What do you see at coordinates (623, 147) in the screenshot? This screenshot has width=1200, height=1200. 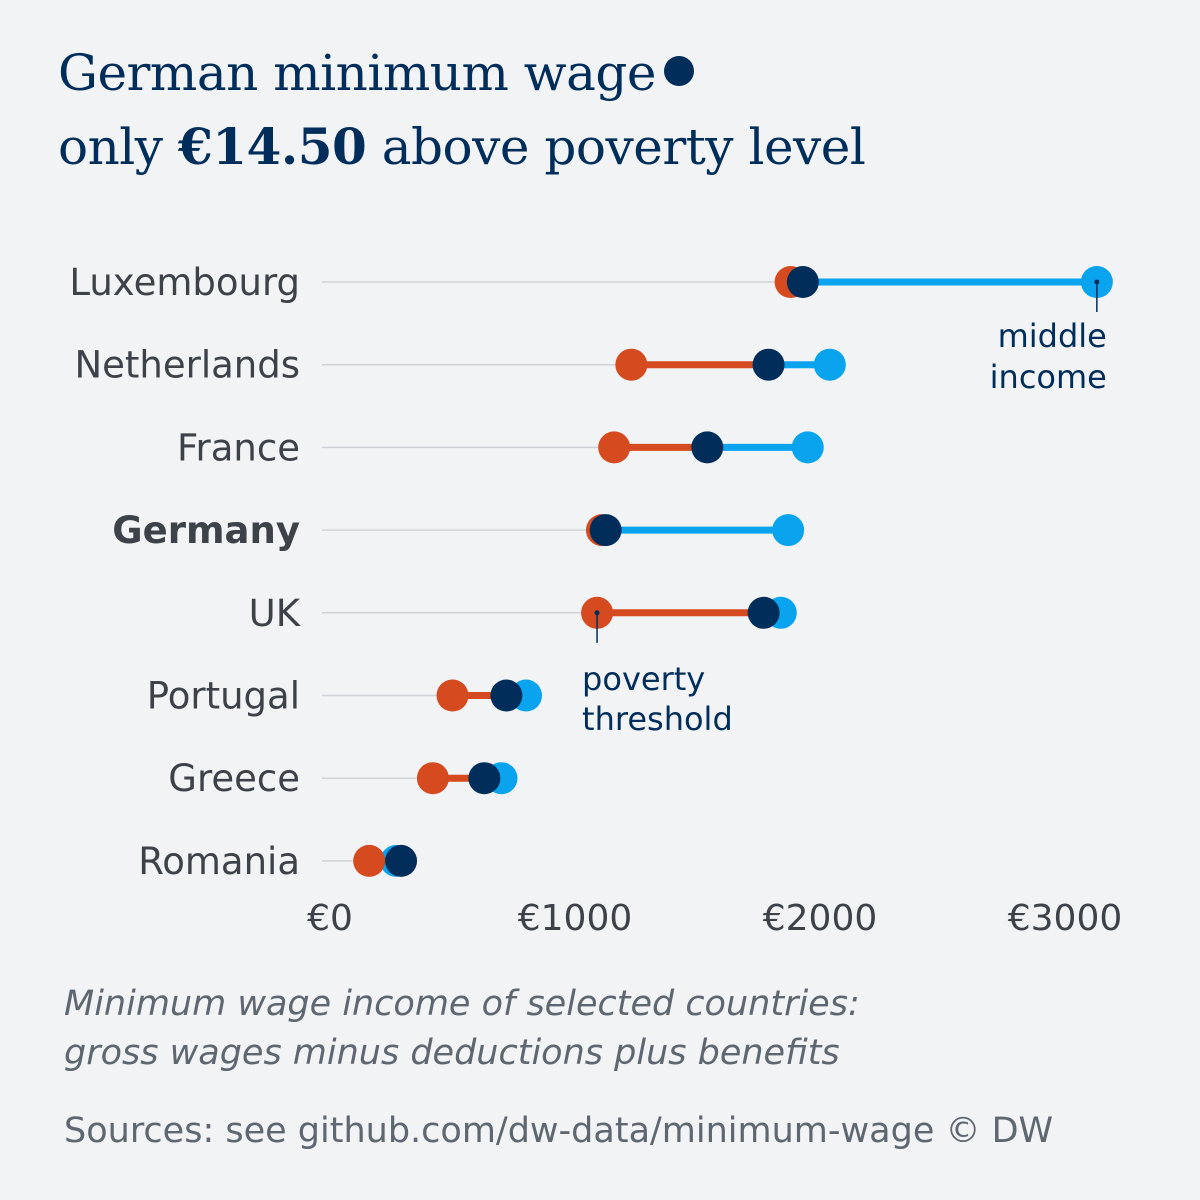 I see `title-line-2-suffix: above poverty level` at bounding box center [623, 147].